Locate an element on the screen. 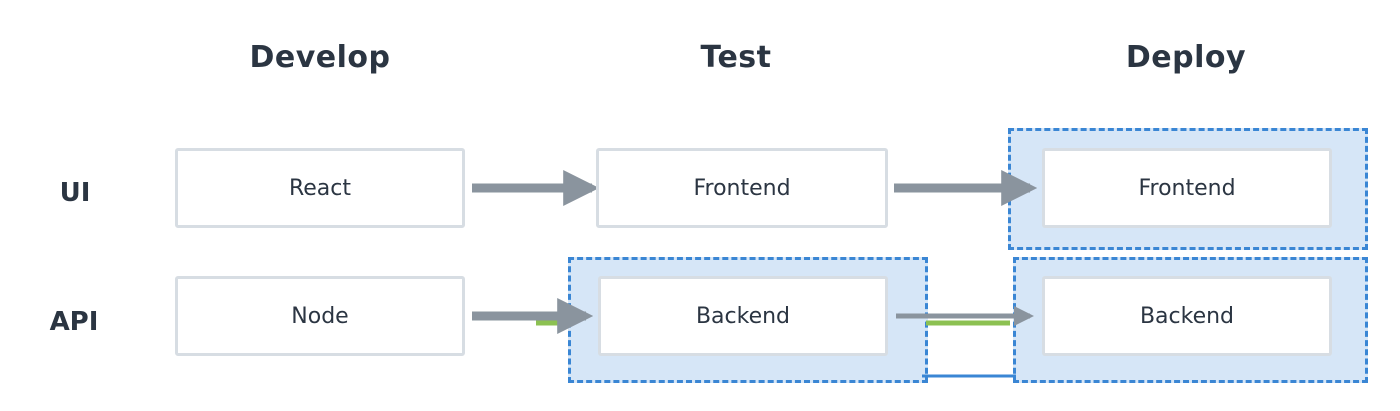 This screenshot has width=1400, height=411. row-label-api: API is located at coordinates (74, 322).